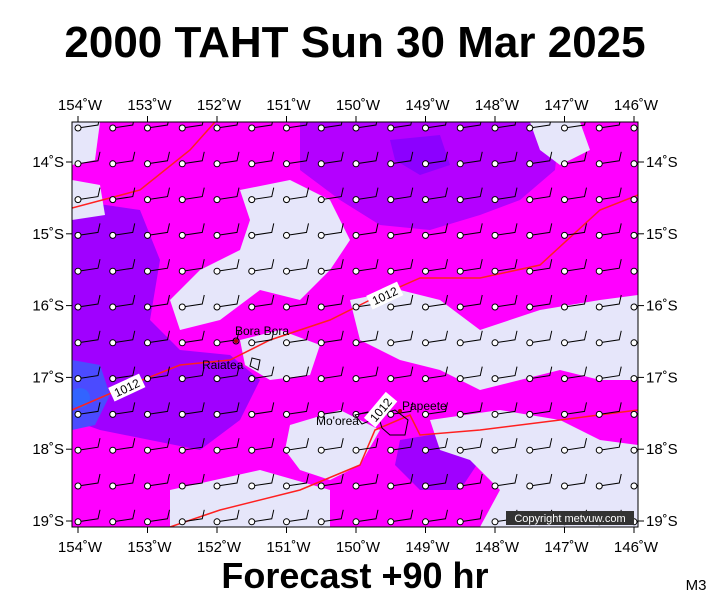 The image size is (711, 600). Describe the element at coordinates (427, 105) in the screenshot. I see `lon-label: 149˚W` at that location.